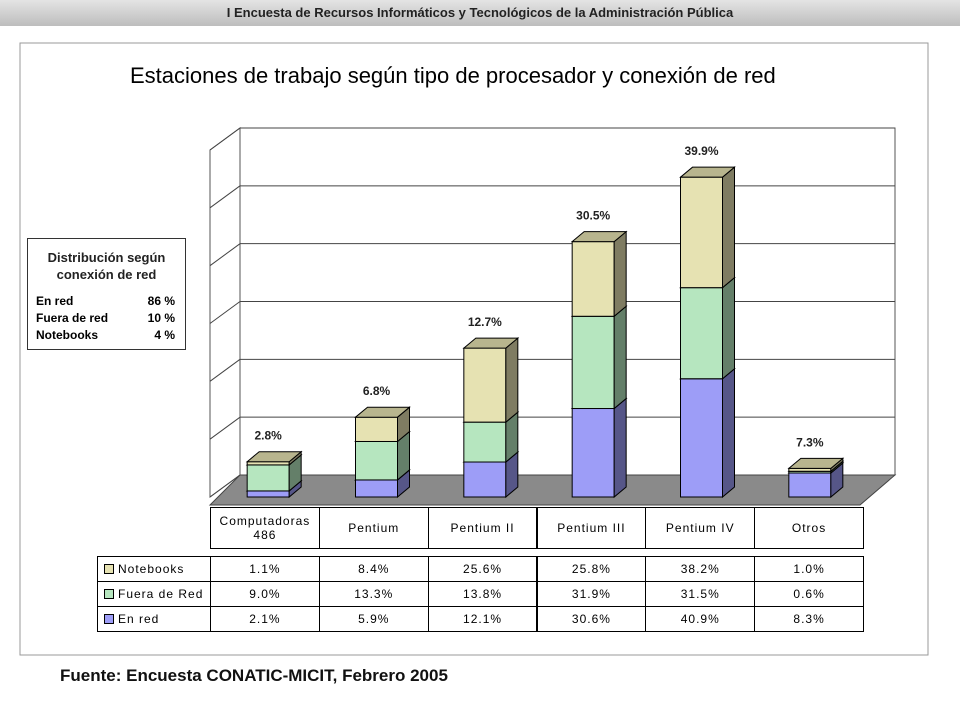 The height and width of the screenshot is (720, 960). What do you see at coordinates (265, 569) in the screenshot?
I see `table-value: 1.1%` at bounding box center [265, 569].